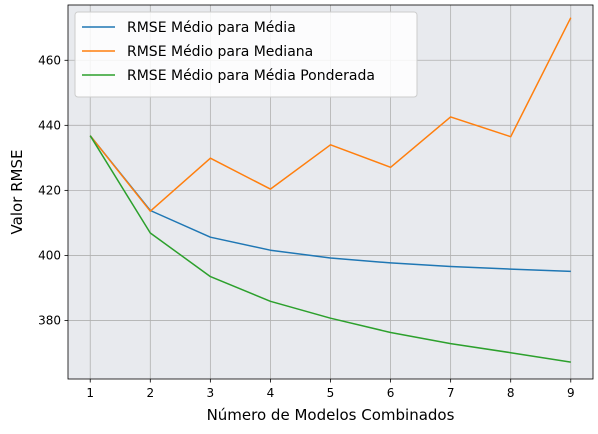 The image size is (598, 434). Describe the element at coordinates (251, 76) in the screenshot. I see `legend-label: RMSE Médio para Média Ponderada` at that location.